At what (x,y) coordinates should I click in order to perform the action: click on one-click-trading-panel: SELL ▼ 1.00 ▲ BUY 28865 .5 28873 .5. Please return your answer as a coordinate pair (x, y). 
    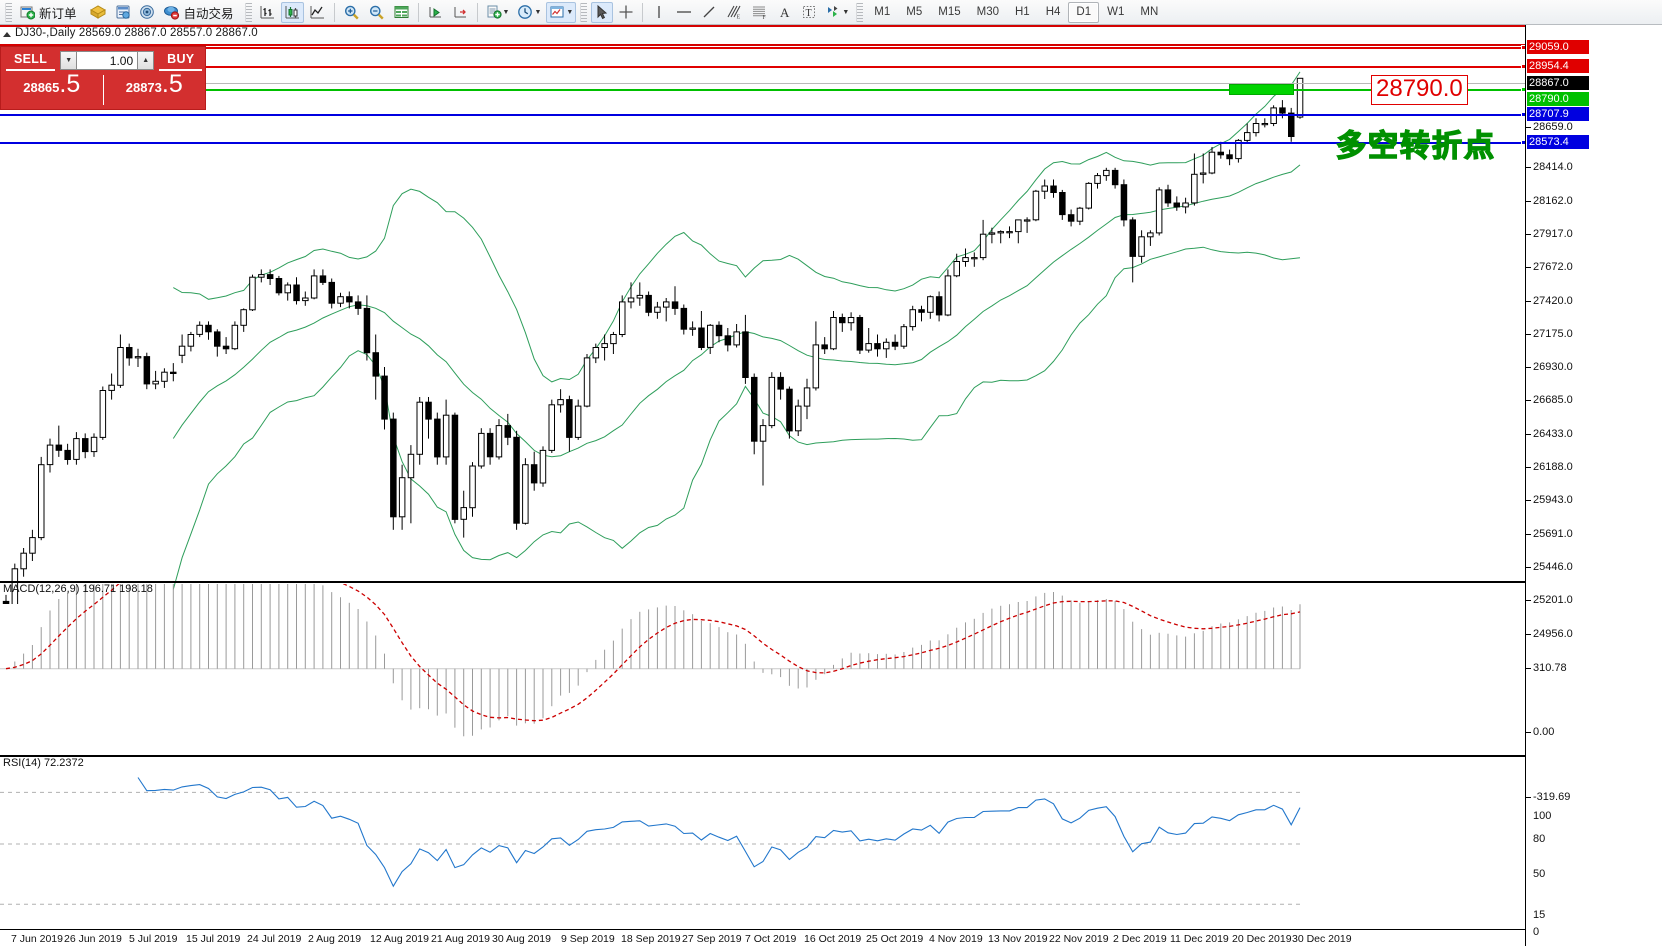
    Looking at the image, I should click on (103, 78).